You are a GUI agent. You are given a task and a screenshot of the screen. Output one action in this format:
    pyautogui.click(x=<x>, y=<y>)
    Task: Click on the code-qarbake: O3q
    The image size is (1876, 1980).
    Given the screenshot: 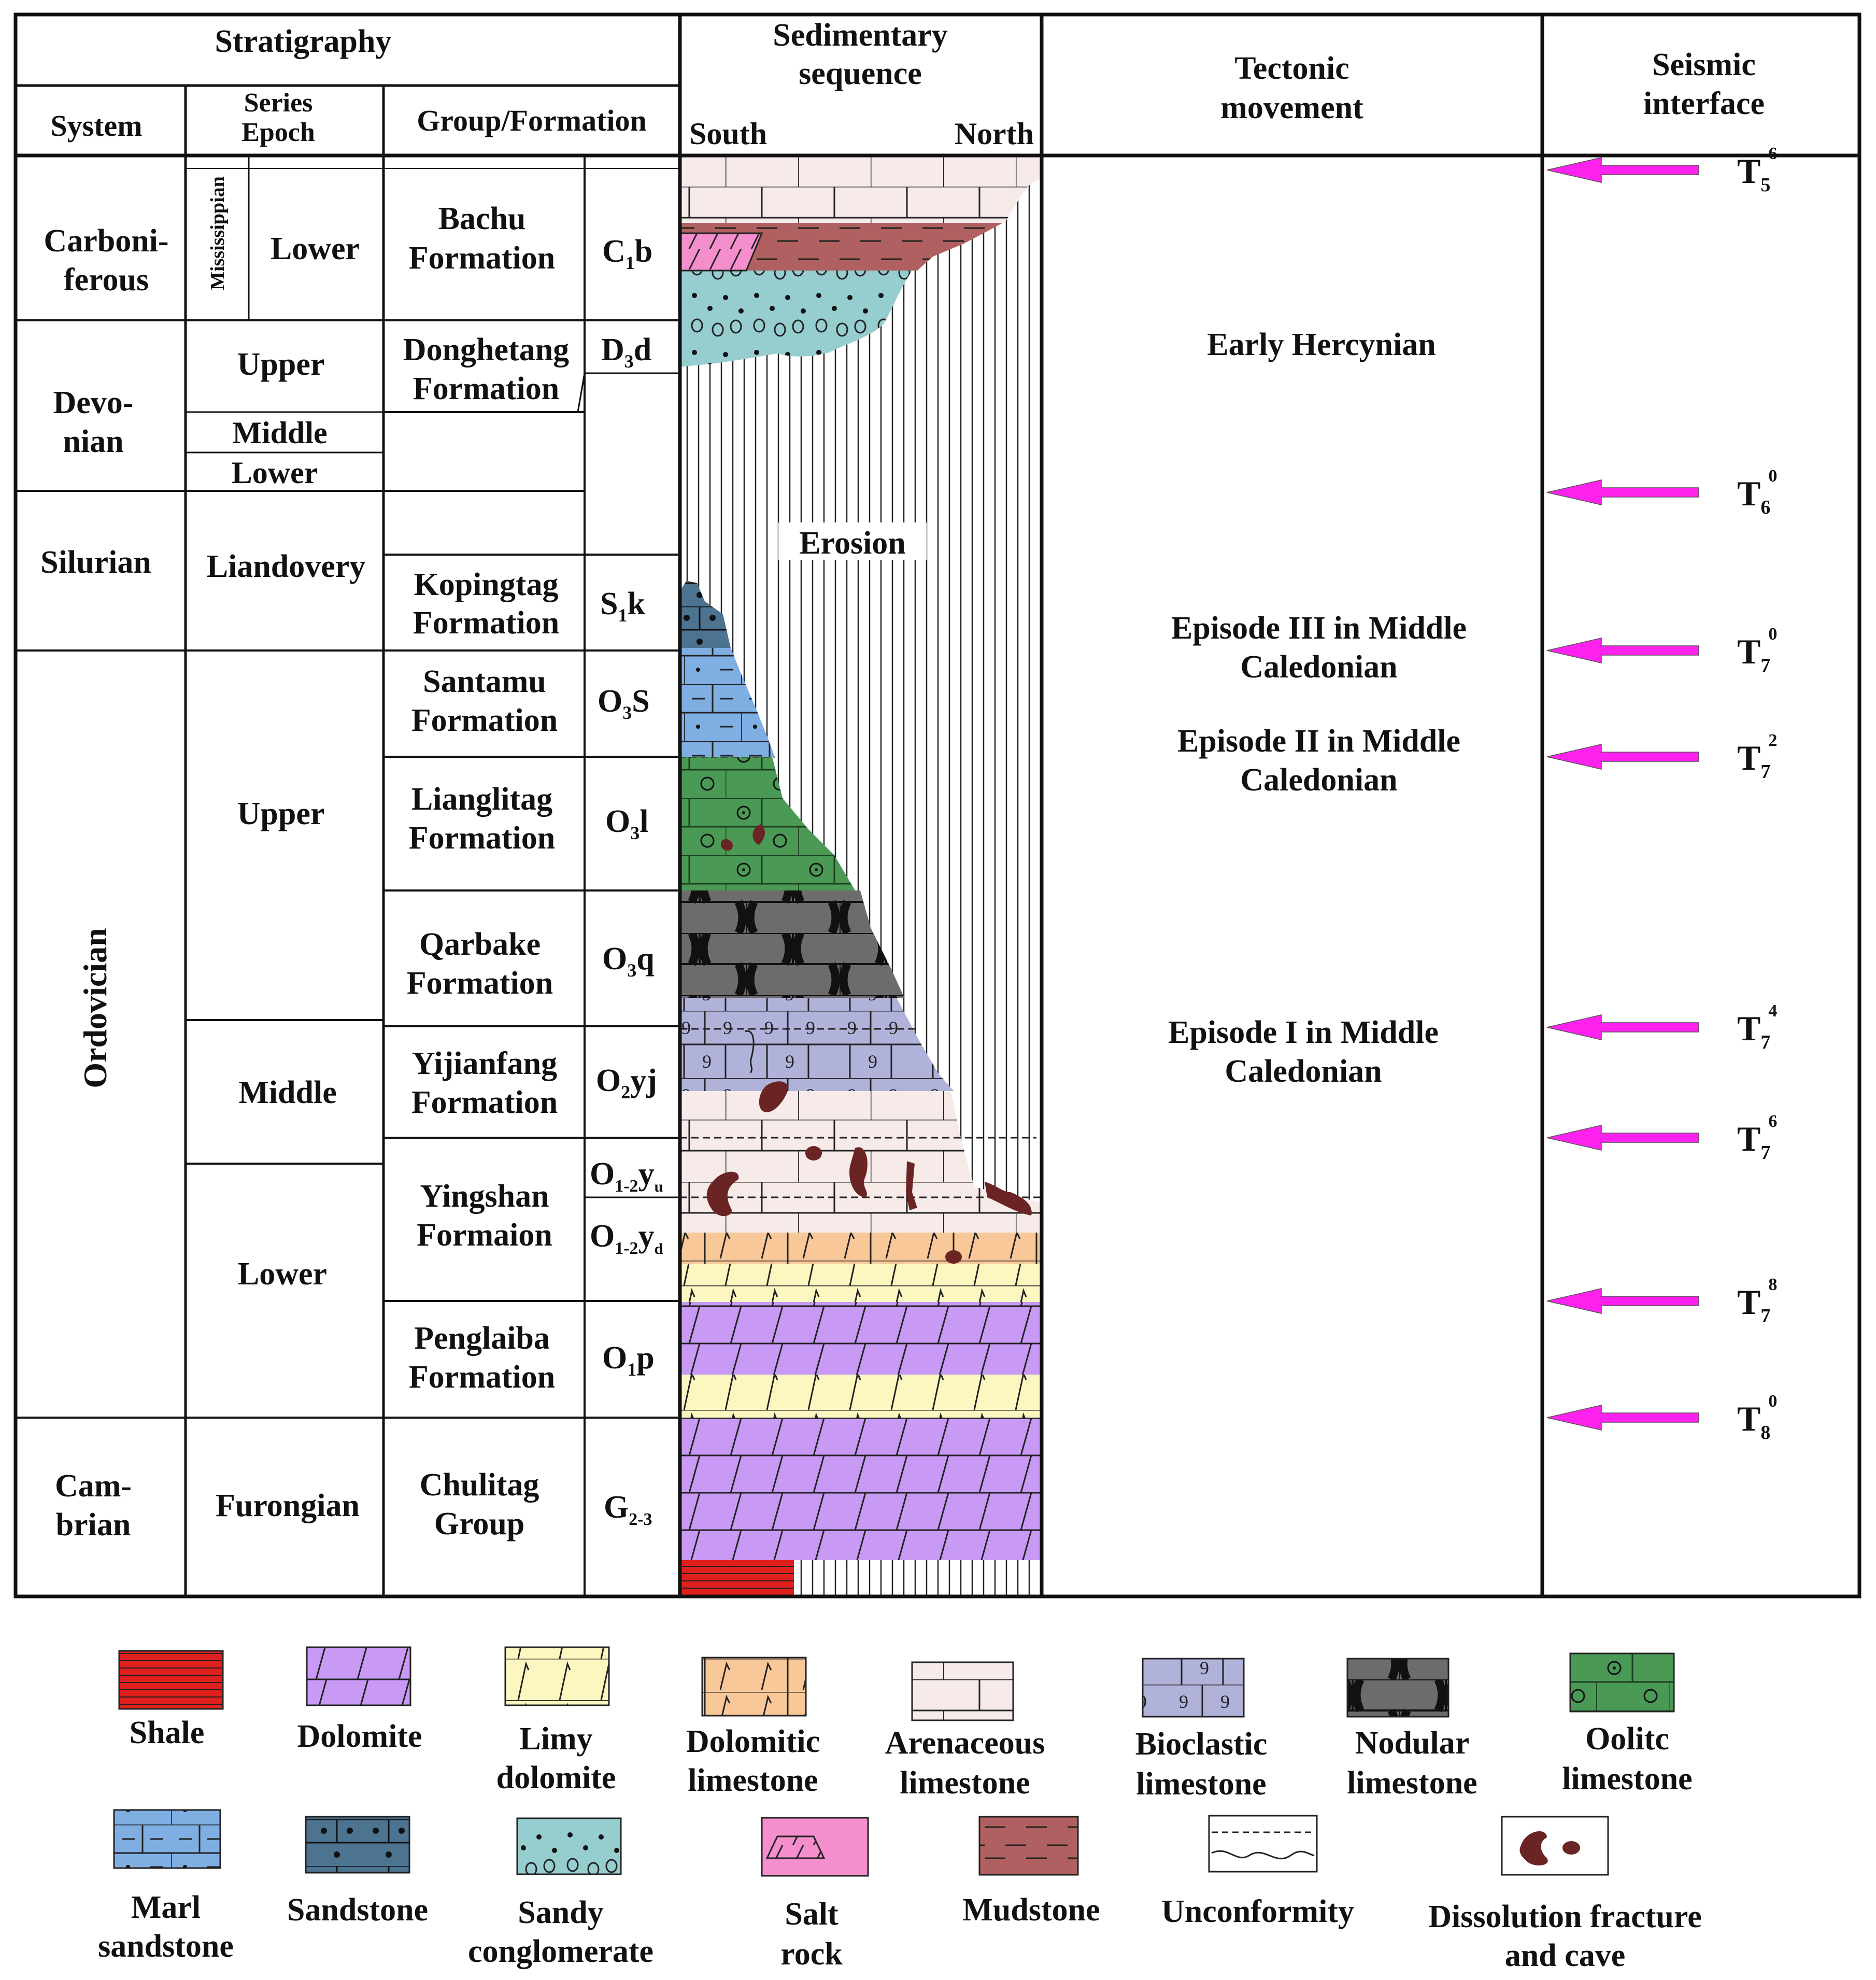 What is the action you would take?
    pyautogui.click(x=628, y=961)
    